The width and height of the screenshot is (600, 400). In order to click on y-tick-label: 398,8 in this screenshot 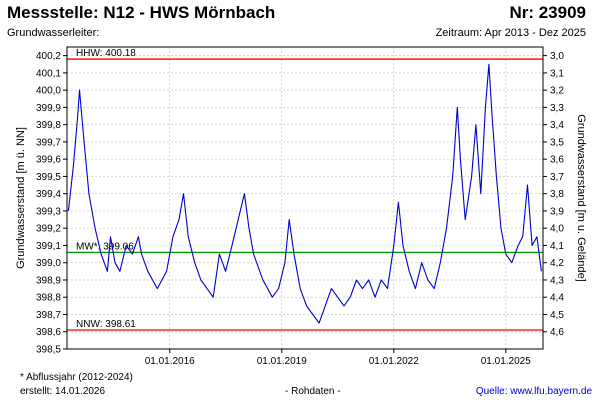, I will do `click(48, 298)`.